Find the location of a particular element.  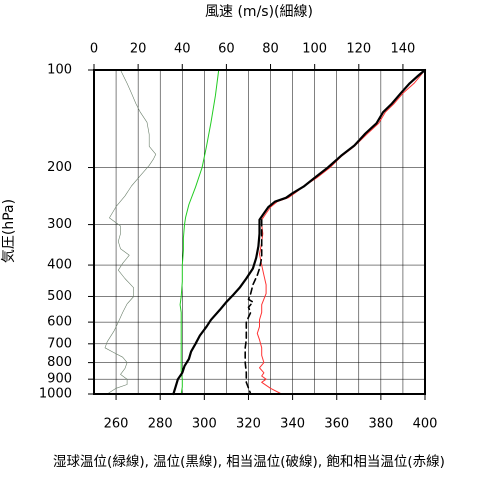

left-tick-label: 600 is located at coordinates (59, 322).